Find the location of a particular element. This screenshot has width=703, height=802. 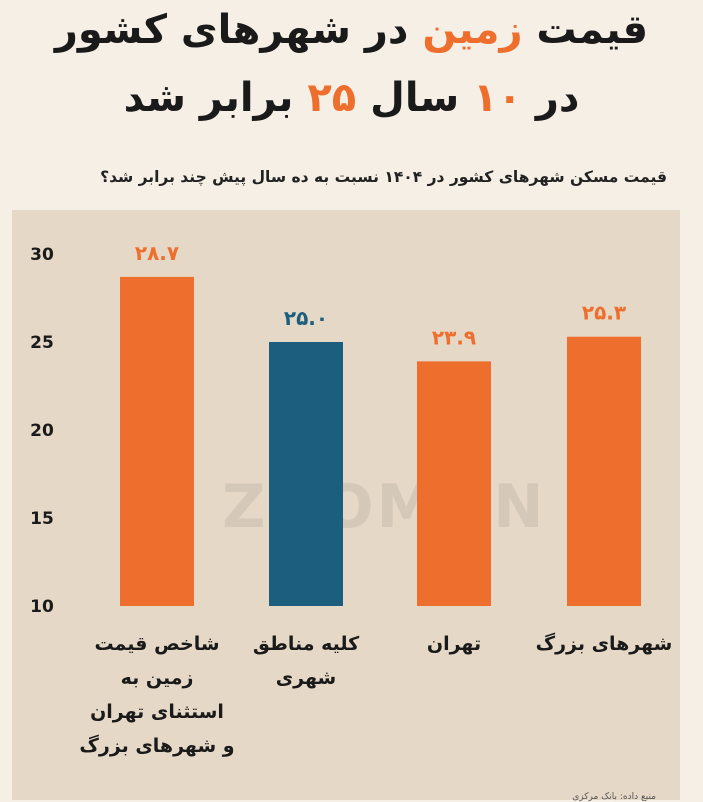

x-tick-label: استثنای تهران is located at coordinates (157, 712).